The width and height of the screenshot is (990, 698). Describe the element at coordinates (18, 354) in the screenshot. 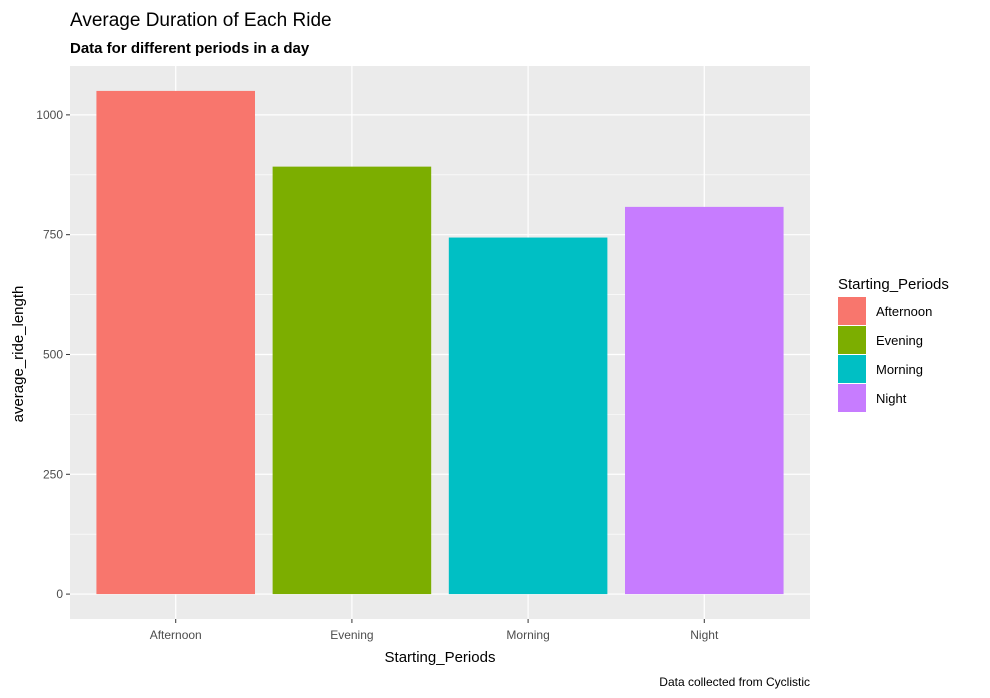

I see `y-axis-title: average_ride_length` at that location.